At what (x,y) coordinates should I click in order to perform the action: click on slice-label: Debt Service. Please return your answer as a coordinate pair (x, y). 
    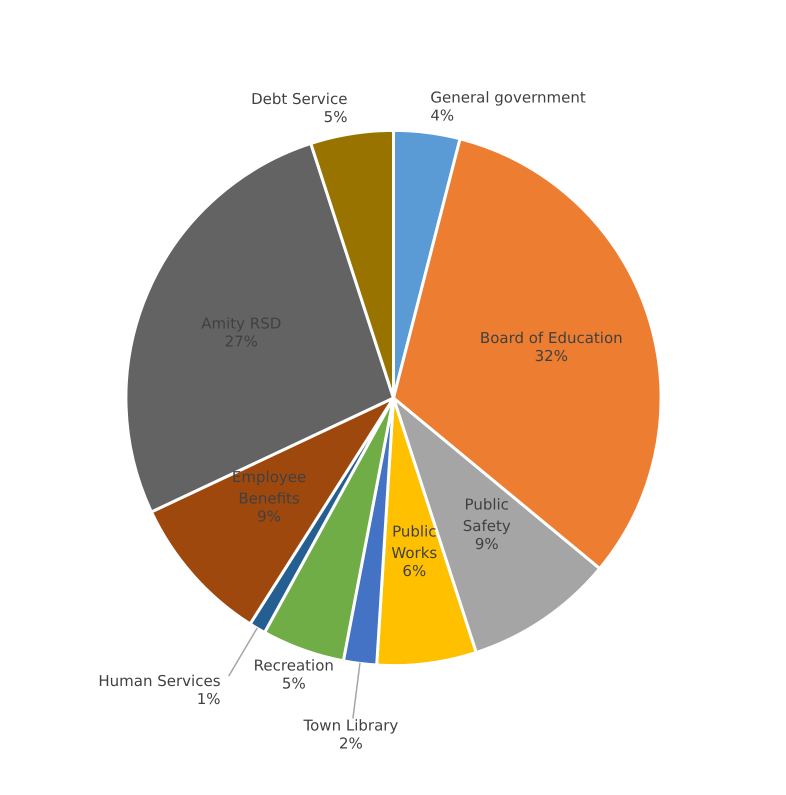
    Looking at the image, I should click on (299, 99).